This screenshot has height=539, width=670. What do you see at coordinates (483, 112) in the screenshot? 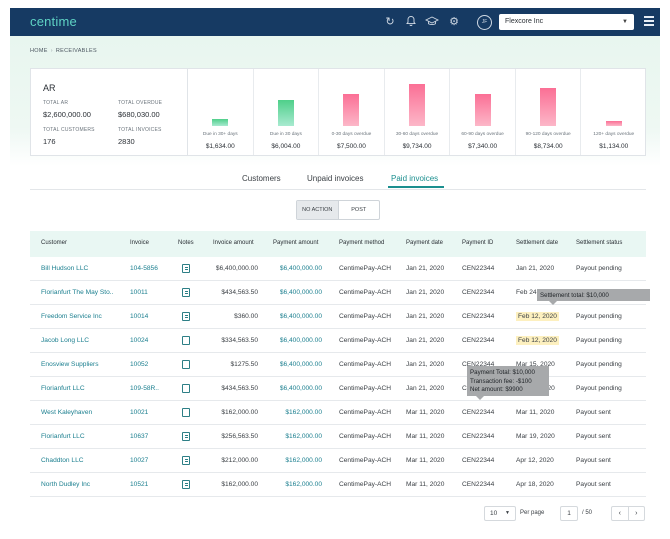
I see `aging-bucket: 60-90 days overdue $7,340.00` at bounding box center [483, 112].